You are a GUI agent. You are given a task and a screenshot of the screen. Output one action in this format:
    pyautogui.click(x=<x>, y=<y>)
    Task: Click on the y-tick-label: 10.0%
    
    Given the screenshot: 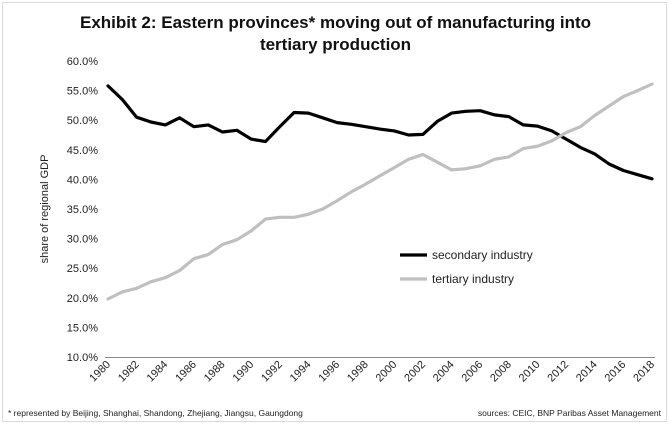 What is the action you would take?
    pyautogui.click(x=82, y=358)
    